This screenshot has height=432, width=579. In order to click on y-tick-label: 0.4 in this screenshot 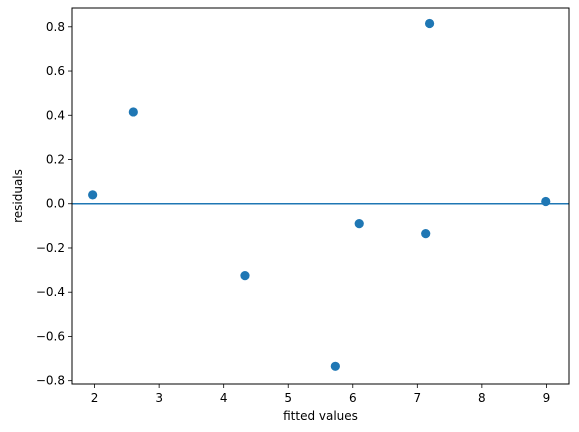, I will do `click(55, 115)`.